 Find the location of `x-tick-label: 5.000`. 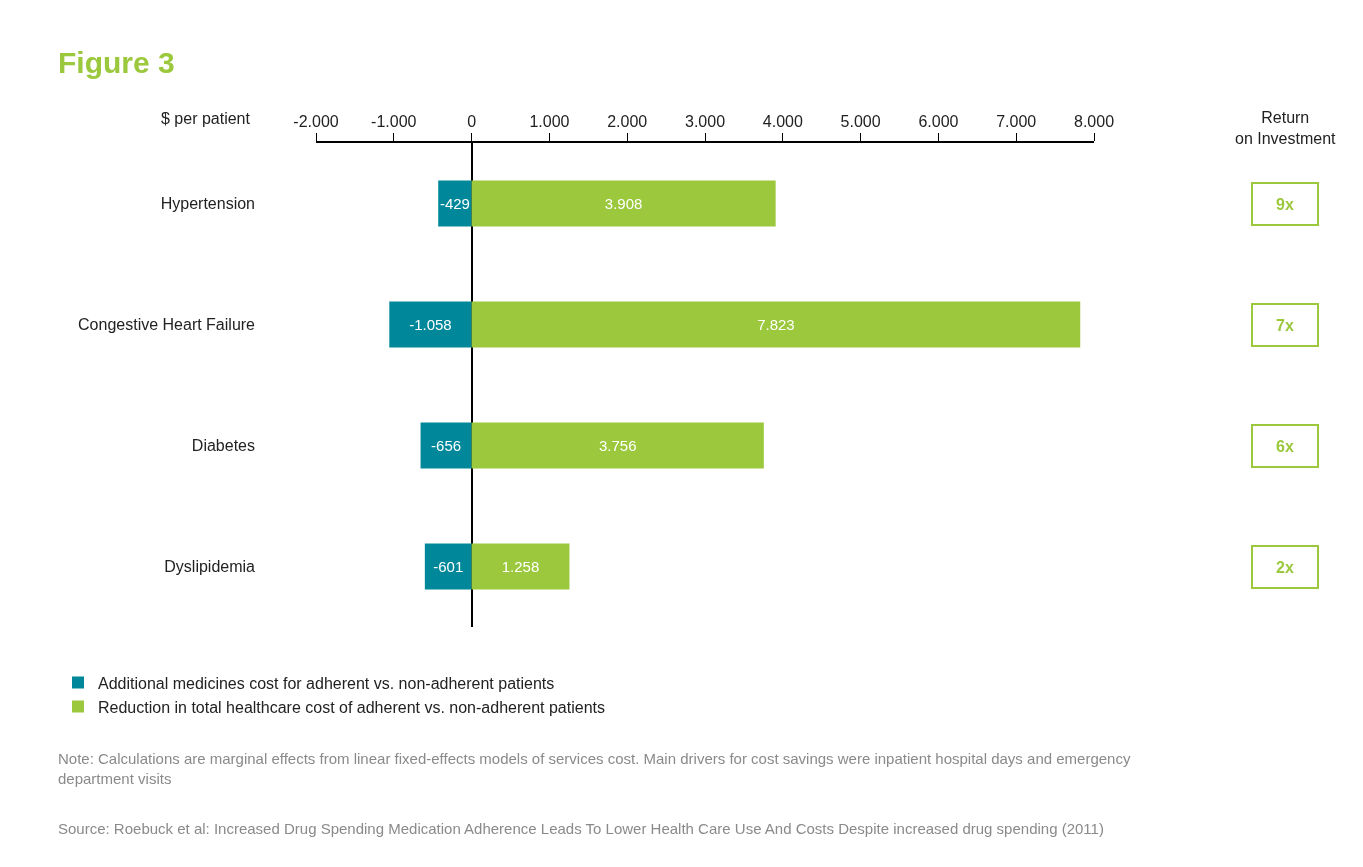

x-tick-label: 5.000 is located at coordinates (860, 121).